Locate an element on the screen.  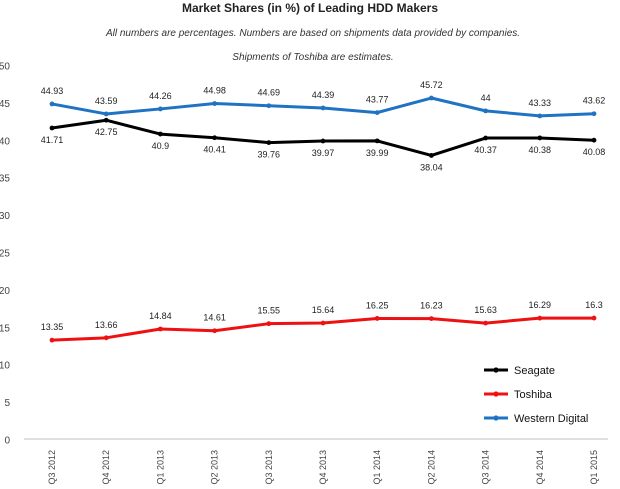
data-label: 41.71 is located at coordinates (52, 140).